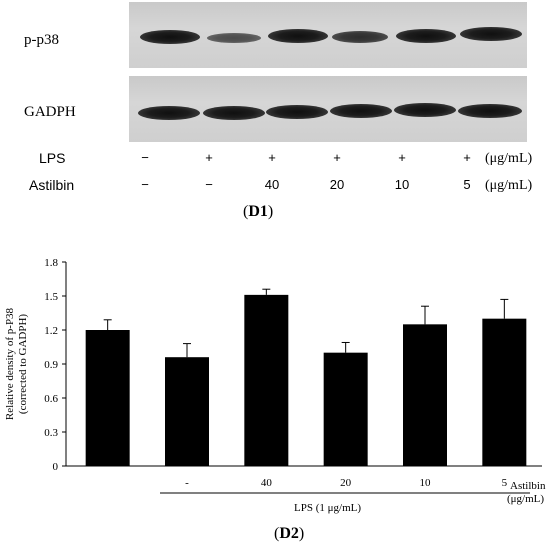 This screenshot has height=546, width=550. What do you see at coordinates (51, 365) in the screenshot?
I see `y-tick-label-3: 0.9` at bounding box center [51, 365].